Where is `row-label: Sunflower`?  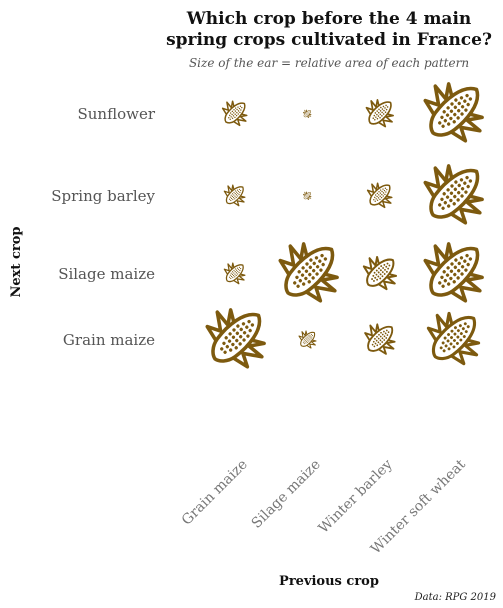 row-label: Sunflower is located at coordinates (116, 114).